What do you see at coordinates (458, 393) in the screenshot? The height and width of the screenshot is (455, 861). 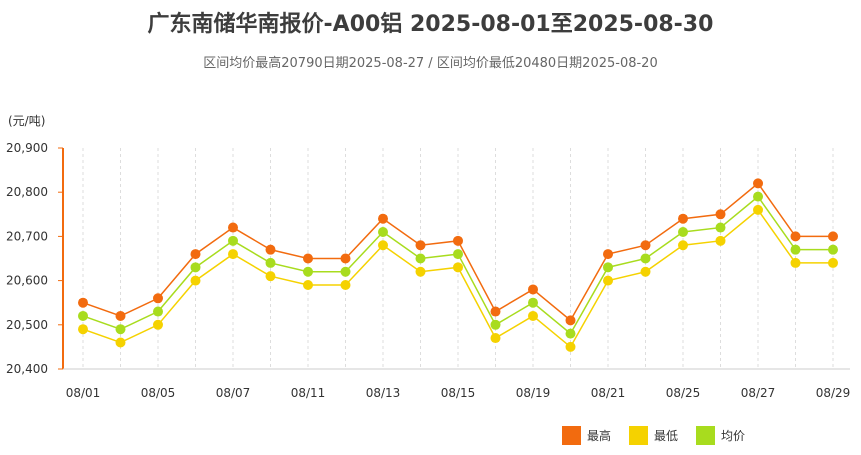 I see `x-tick-label: 08/15` at bounding box center [458, 393].